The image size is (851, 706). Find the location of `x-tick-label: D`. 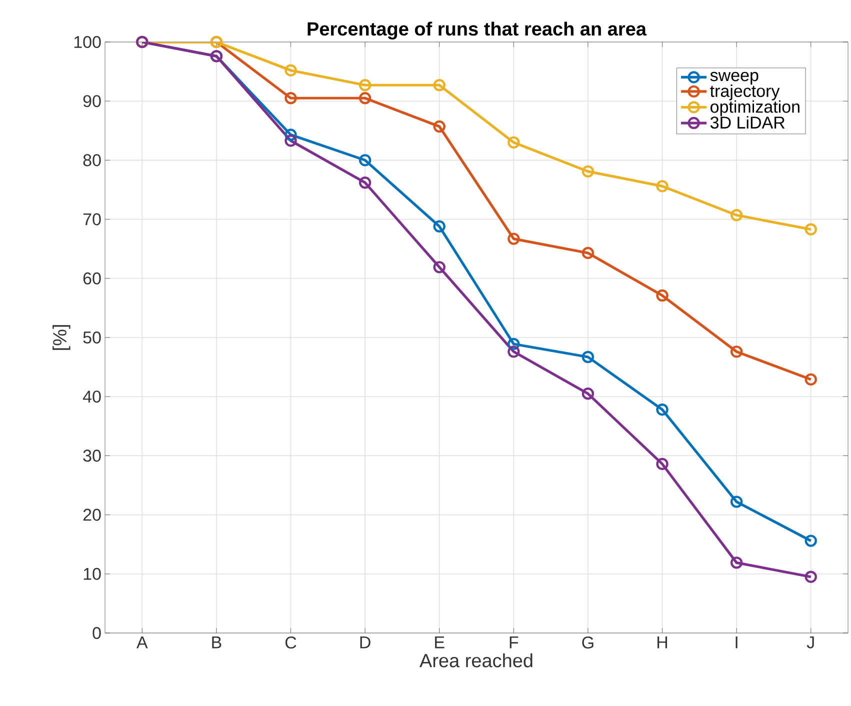

x-tick-label: D is located at coordinates (365, 642).